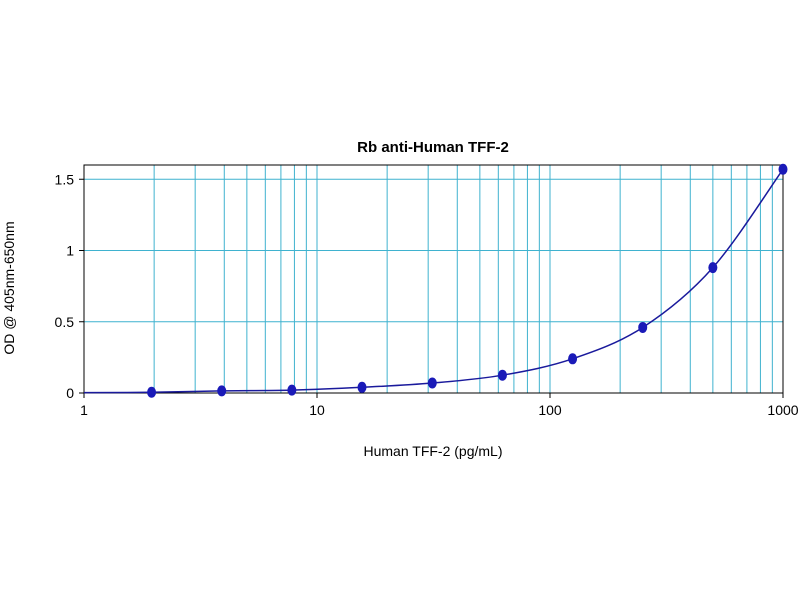  What do you see at coordinates (433, 451) in the screenshot?
I see `x-axis-label: Human TFF-2 (pg/mL)` at bounding box center [433, 451].